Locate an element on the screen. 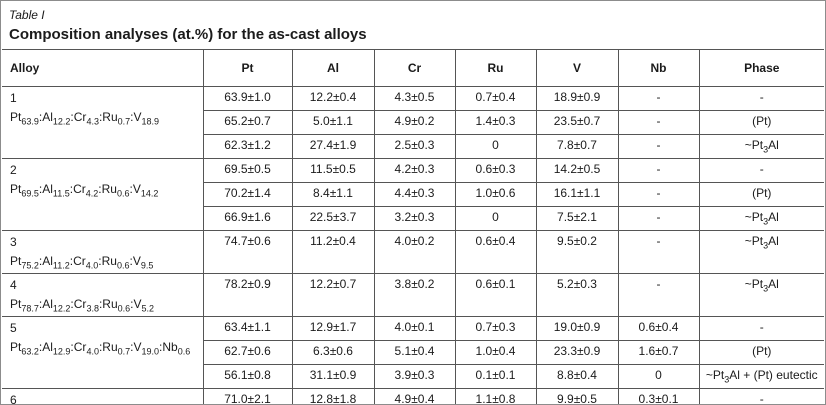  table-row: 62.3±1.2 27.4±1.9 2.5±0.3 0 7.8±0.7- ~Pt3Al is located at coordinates (413, 146).